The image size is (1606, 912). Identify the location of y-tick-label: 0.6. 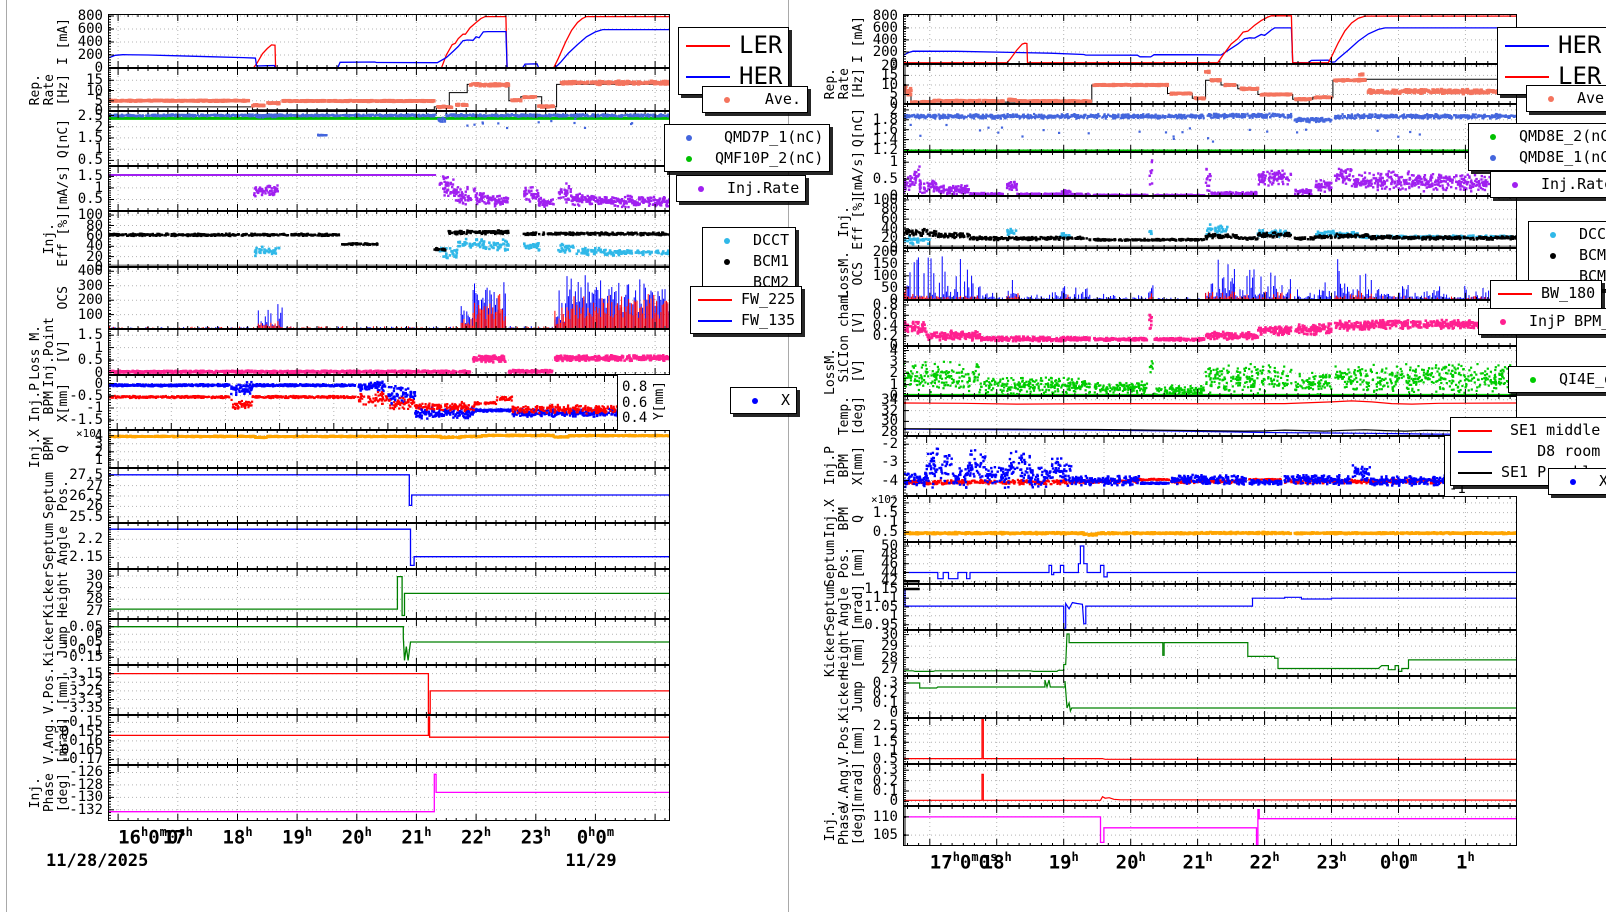
(844, 315).